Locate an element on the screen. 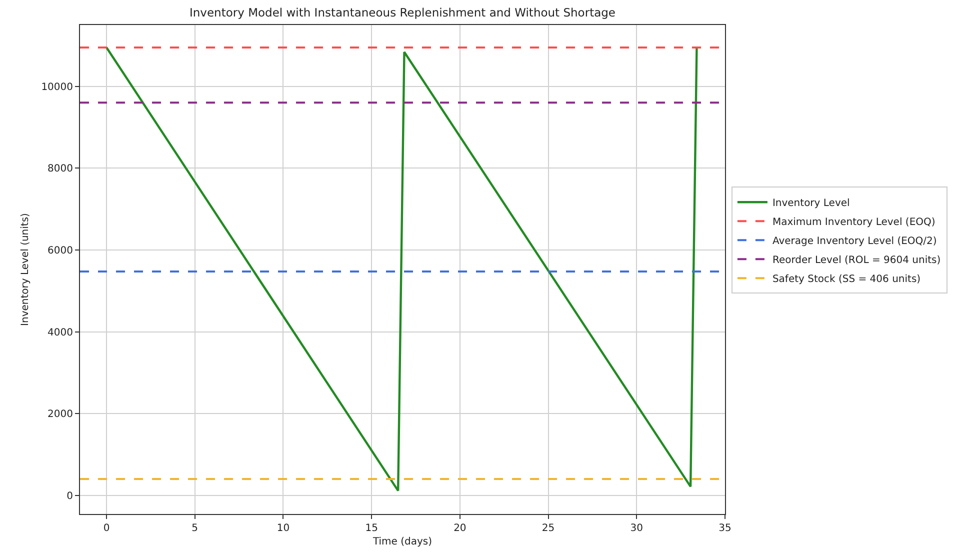 This screenshot has height=557, width=959. y-tick-label: 10000 is located at coordinates (57, 87).